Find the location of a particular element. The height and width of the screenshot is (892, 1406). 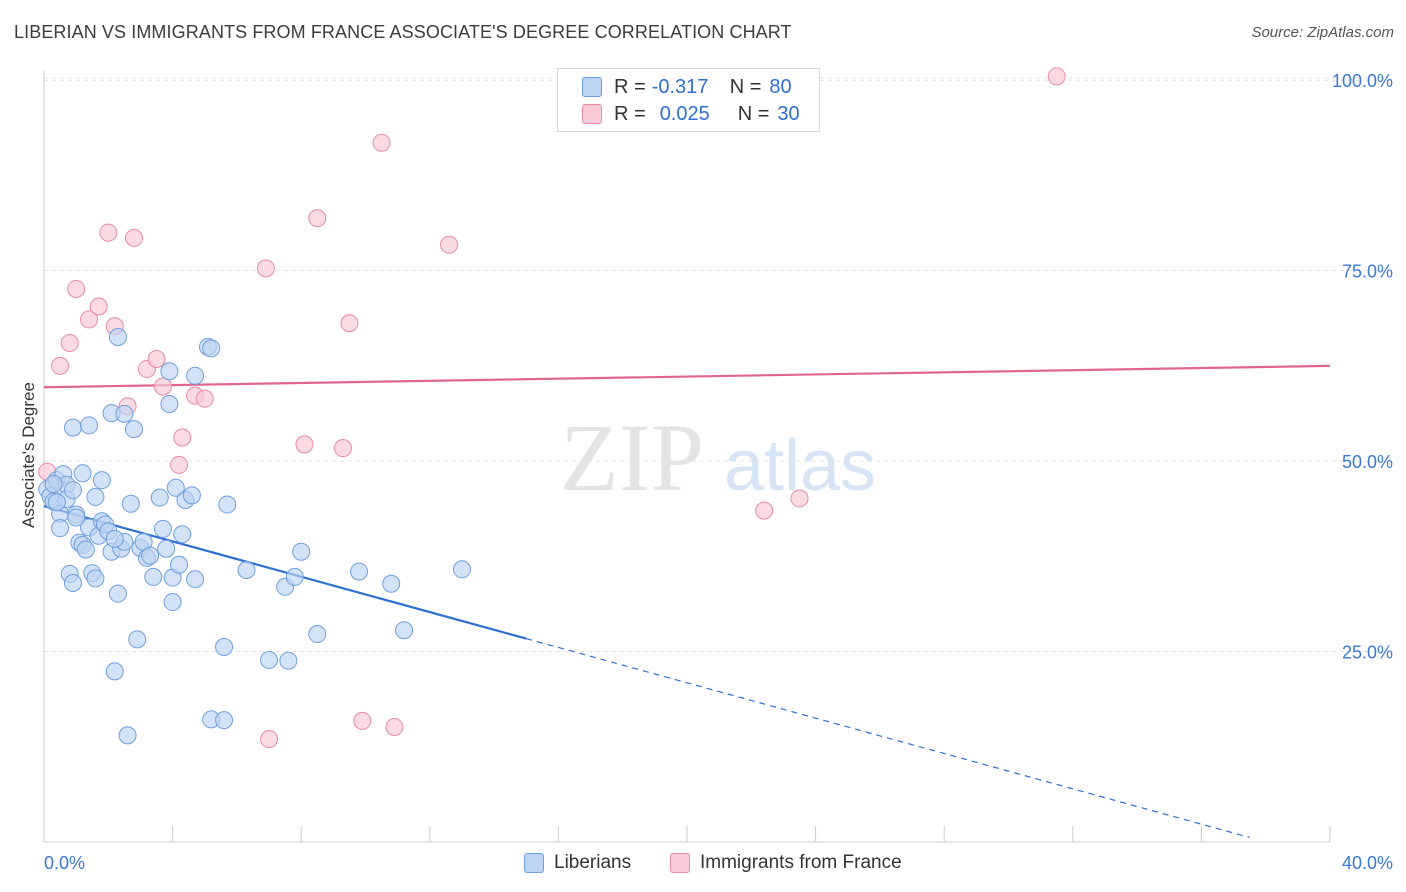

legend-r-value: 0.025 is located at coordinates (684, 113).